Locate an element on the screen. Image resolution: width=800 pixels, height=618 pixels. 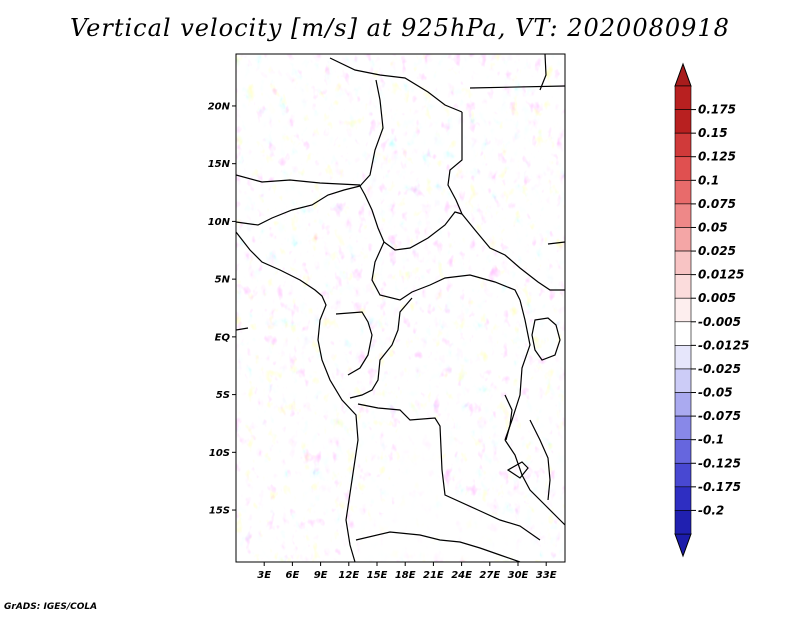
colorbar-label: 0.175 is located at coordinates (717, 110).